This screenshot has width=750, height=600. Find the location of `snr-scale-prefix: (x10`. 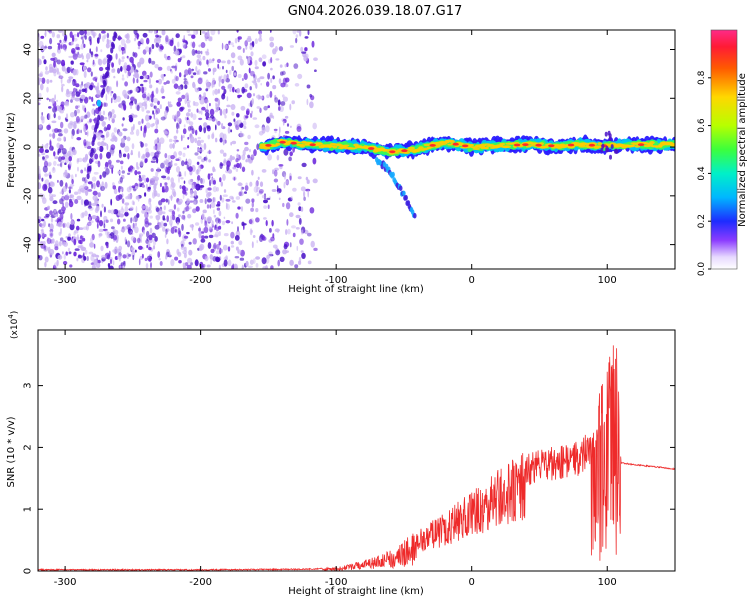

snr-scale-prefix: (x10 is located at coordinates (15, 328).